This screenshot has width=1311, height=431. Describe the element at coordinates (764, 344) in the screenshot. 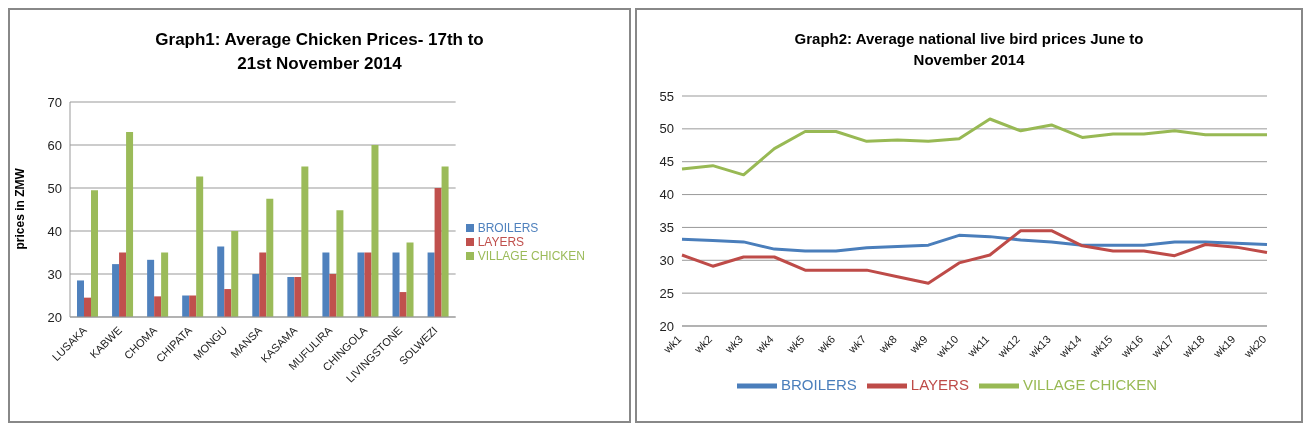

I see `x-tick-label: wk4` at that location.